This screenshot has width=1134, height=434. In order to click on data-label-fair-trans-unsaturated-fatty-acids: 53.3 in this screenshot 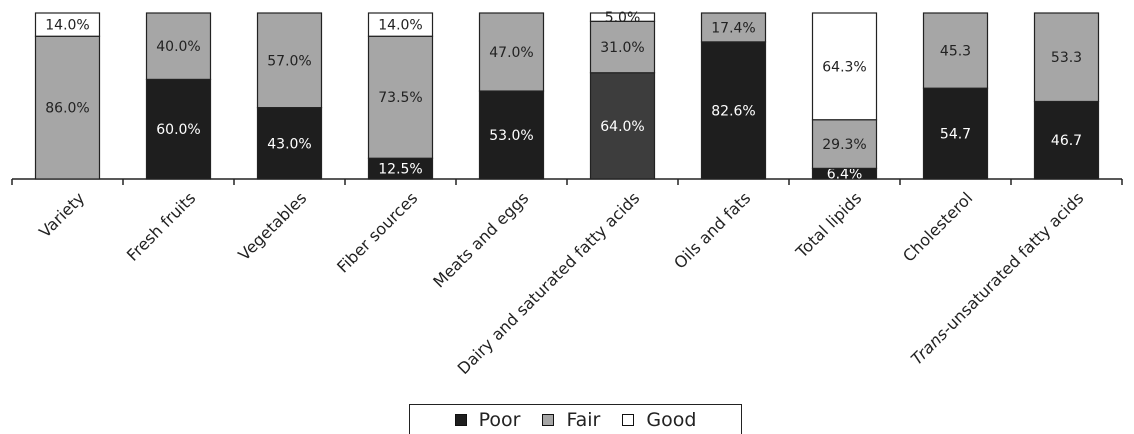, I will do `click(1066, 58)`.